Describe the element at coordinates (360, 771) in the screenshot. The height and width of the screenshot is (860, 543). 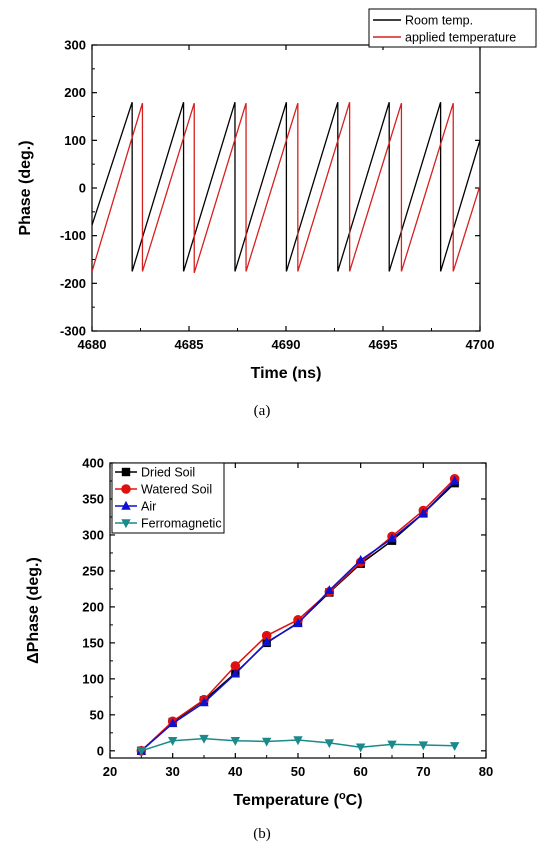
I see `x-tick-label: 60` at that location.